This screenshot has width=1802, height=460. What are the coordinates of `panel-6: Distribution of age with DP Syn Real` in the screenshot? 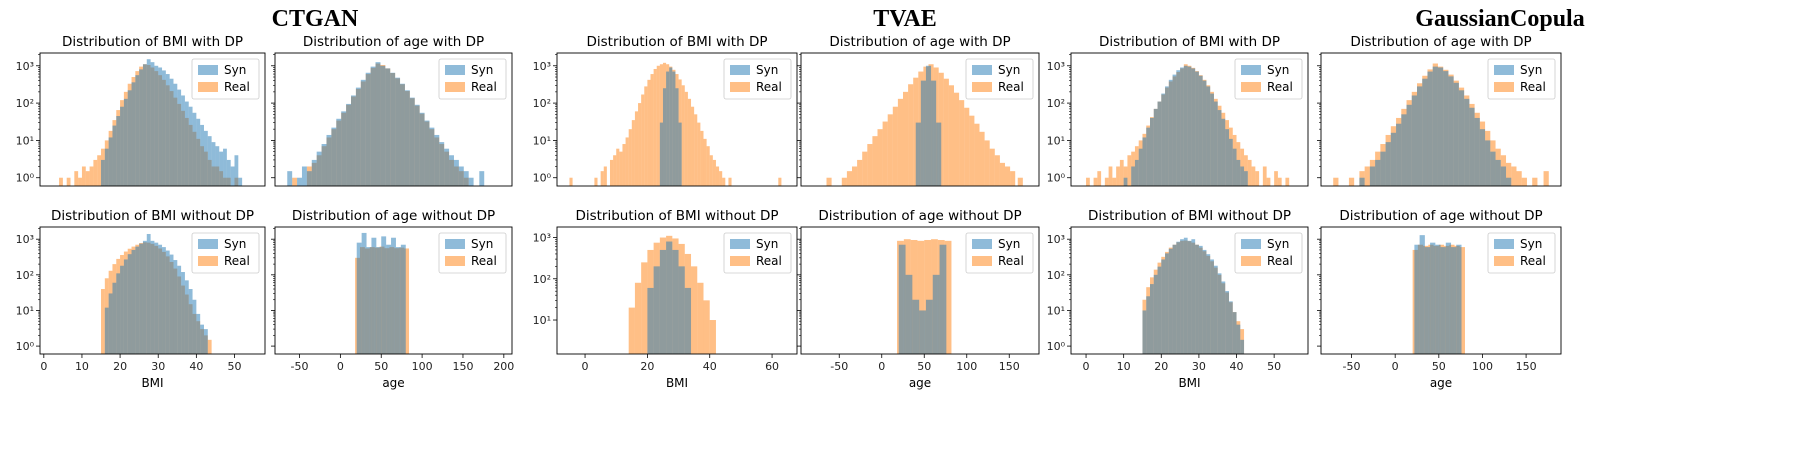 It's located at (918, 110).